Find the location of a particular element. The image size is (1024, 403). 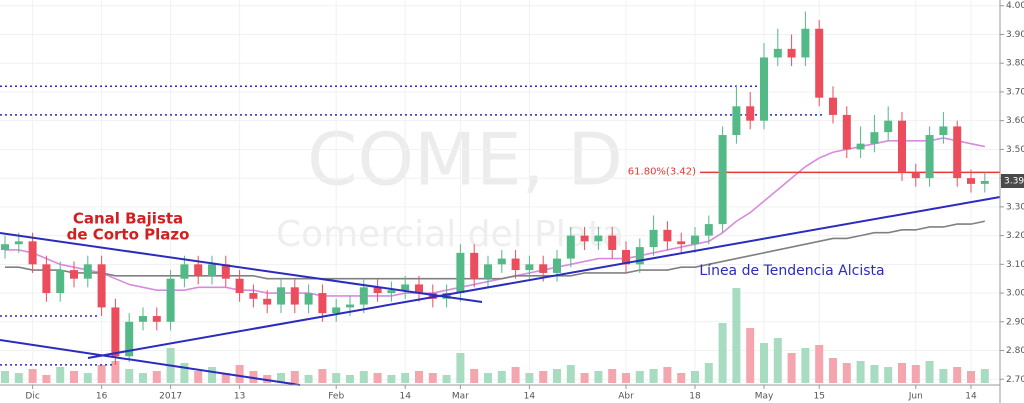

moving-average is located at coordinates (495, 250).